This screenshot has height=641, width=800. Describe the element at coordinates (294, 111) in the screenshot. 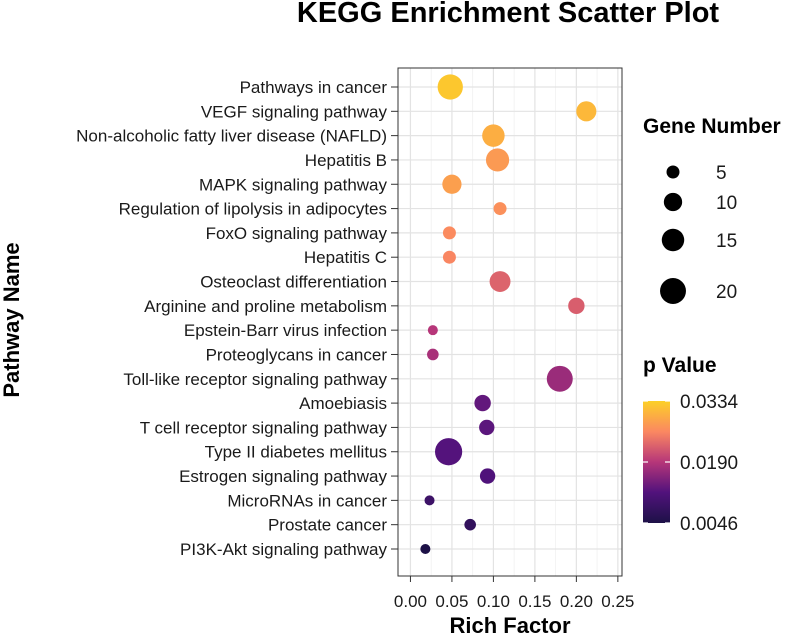

I see `y-tick-label: VEGF signaling pathway` at that location.